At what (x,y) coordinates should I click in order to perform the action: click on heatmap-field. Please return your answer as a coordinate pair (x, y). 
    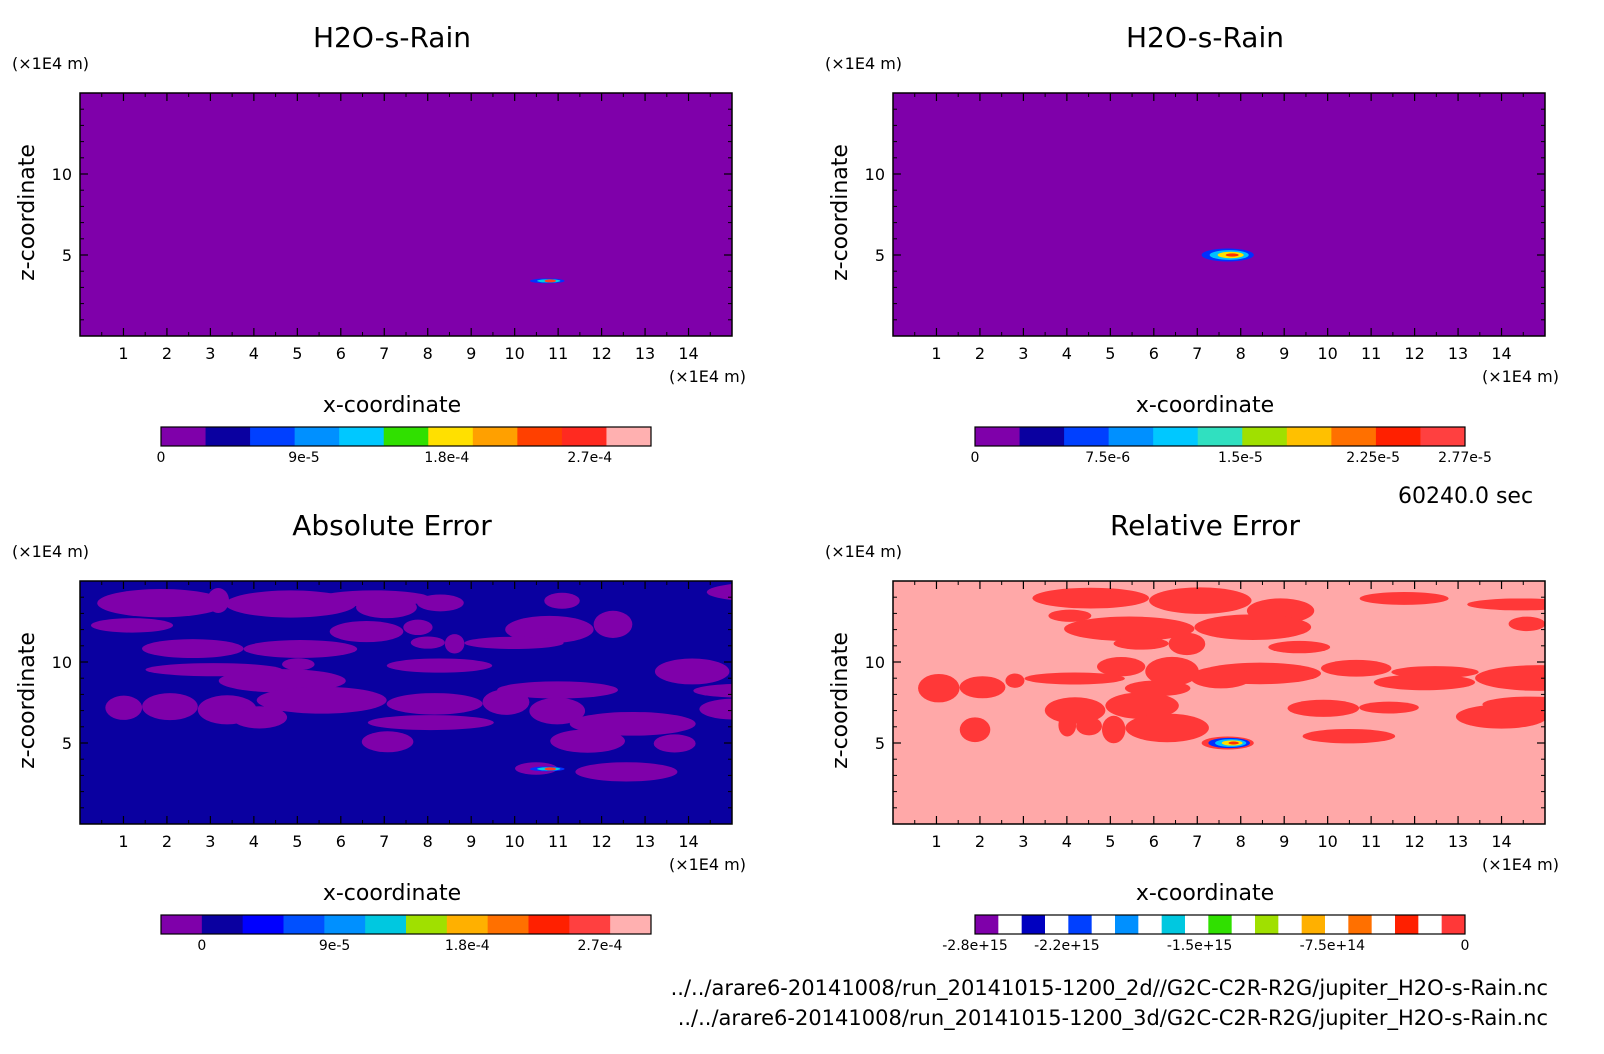
    Looking at the image, I should click on (1219, 702).